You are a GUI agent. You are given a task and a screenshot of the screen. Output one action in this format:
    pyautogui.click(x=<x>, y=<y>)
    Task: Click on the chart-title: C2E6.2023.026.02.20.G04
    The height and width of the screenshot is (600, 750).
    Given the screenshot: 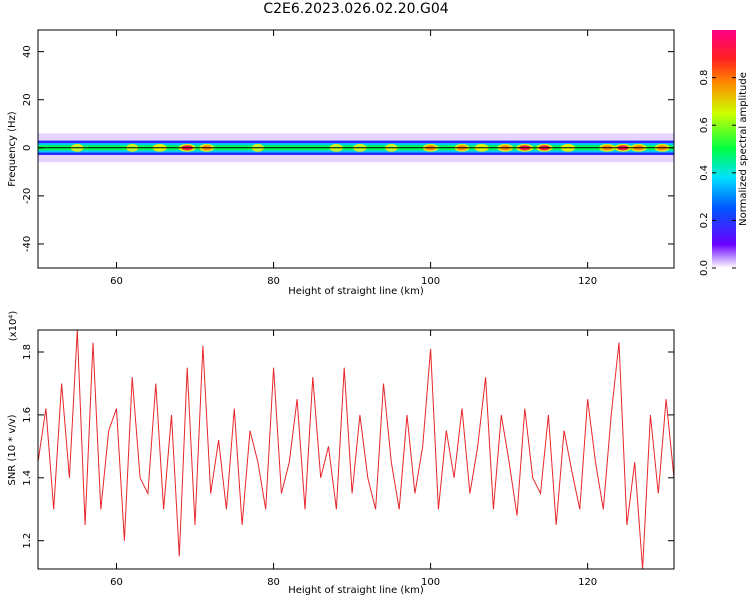 What is the action you would take?
    pyautogui.click(x=356, y=9)
    